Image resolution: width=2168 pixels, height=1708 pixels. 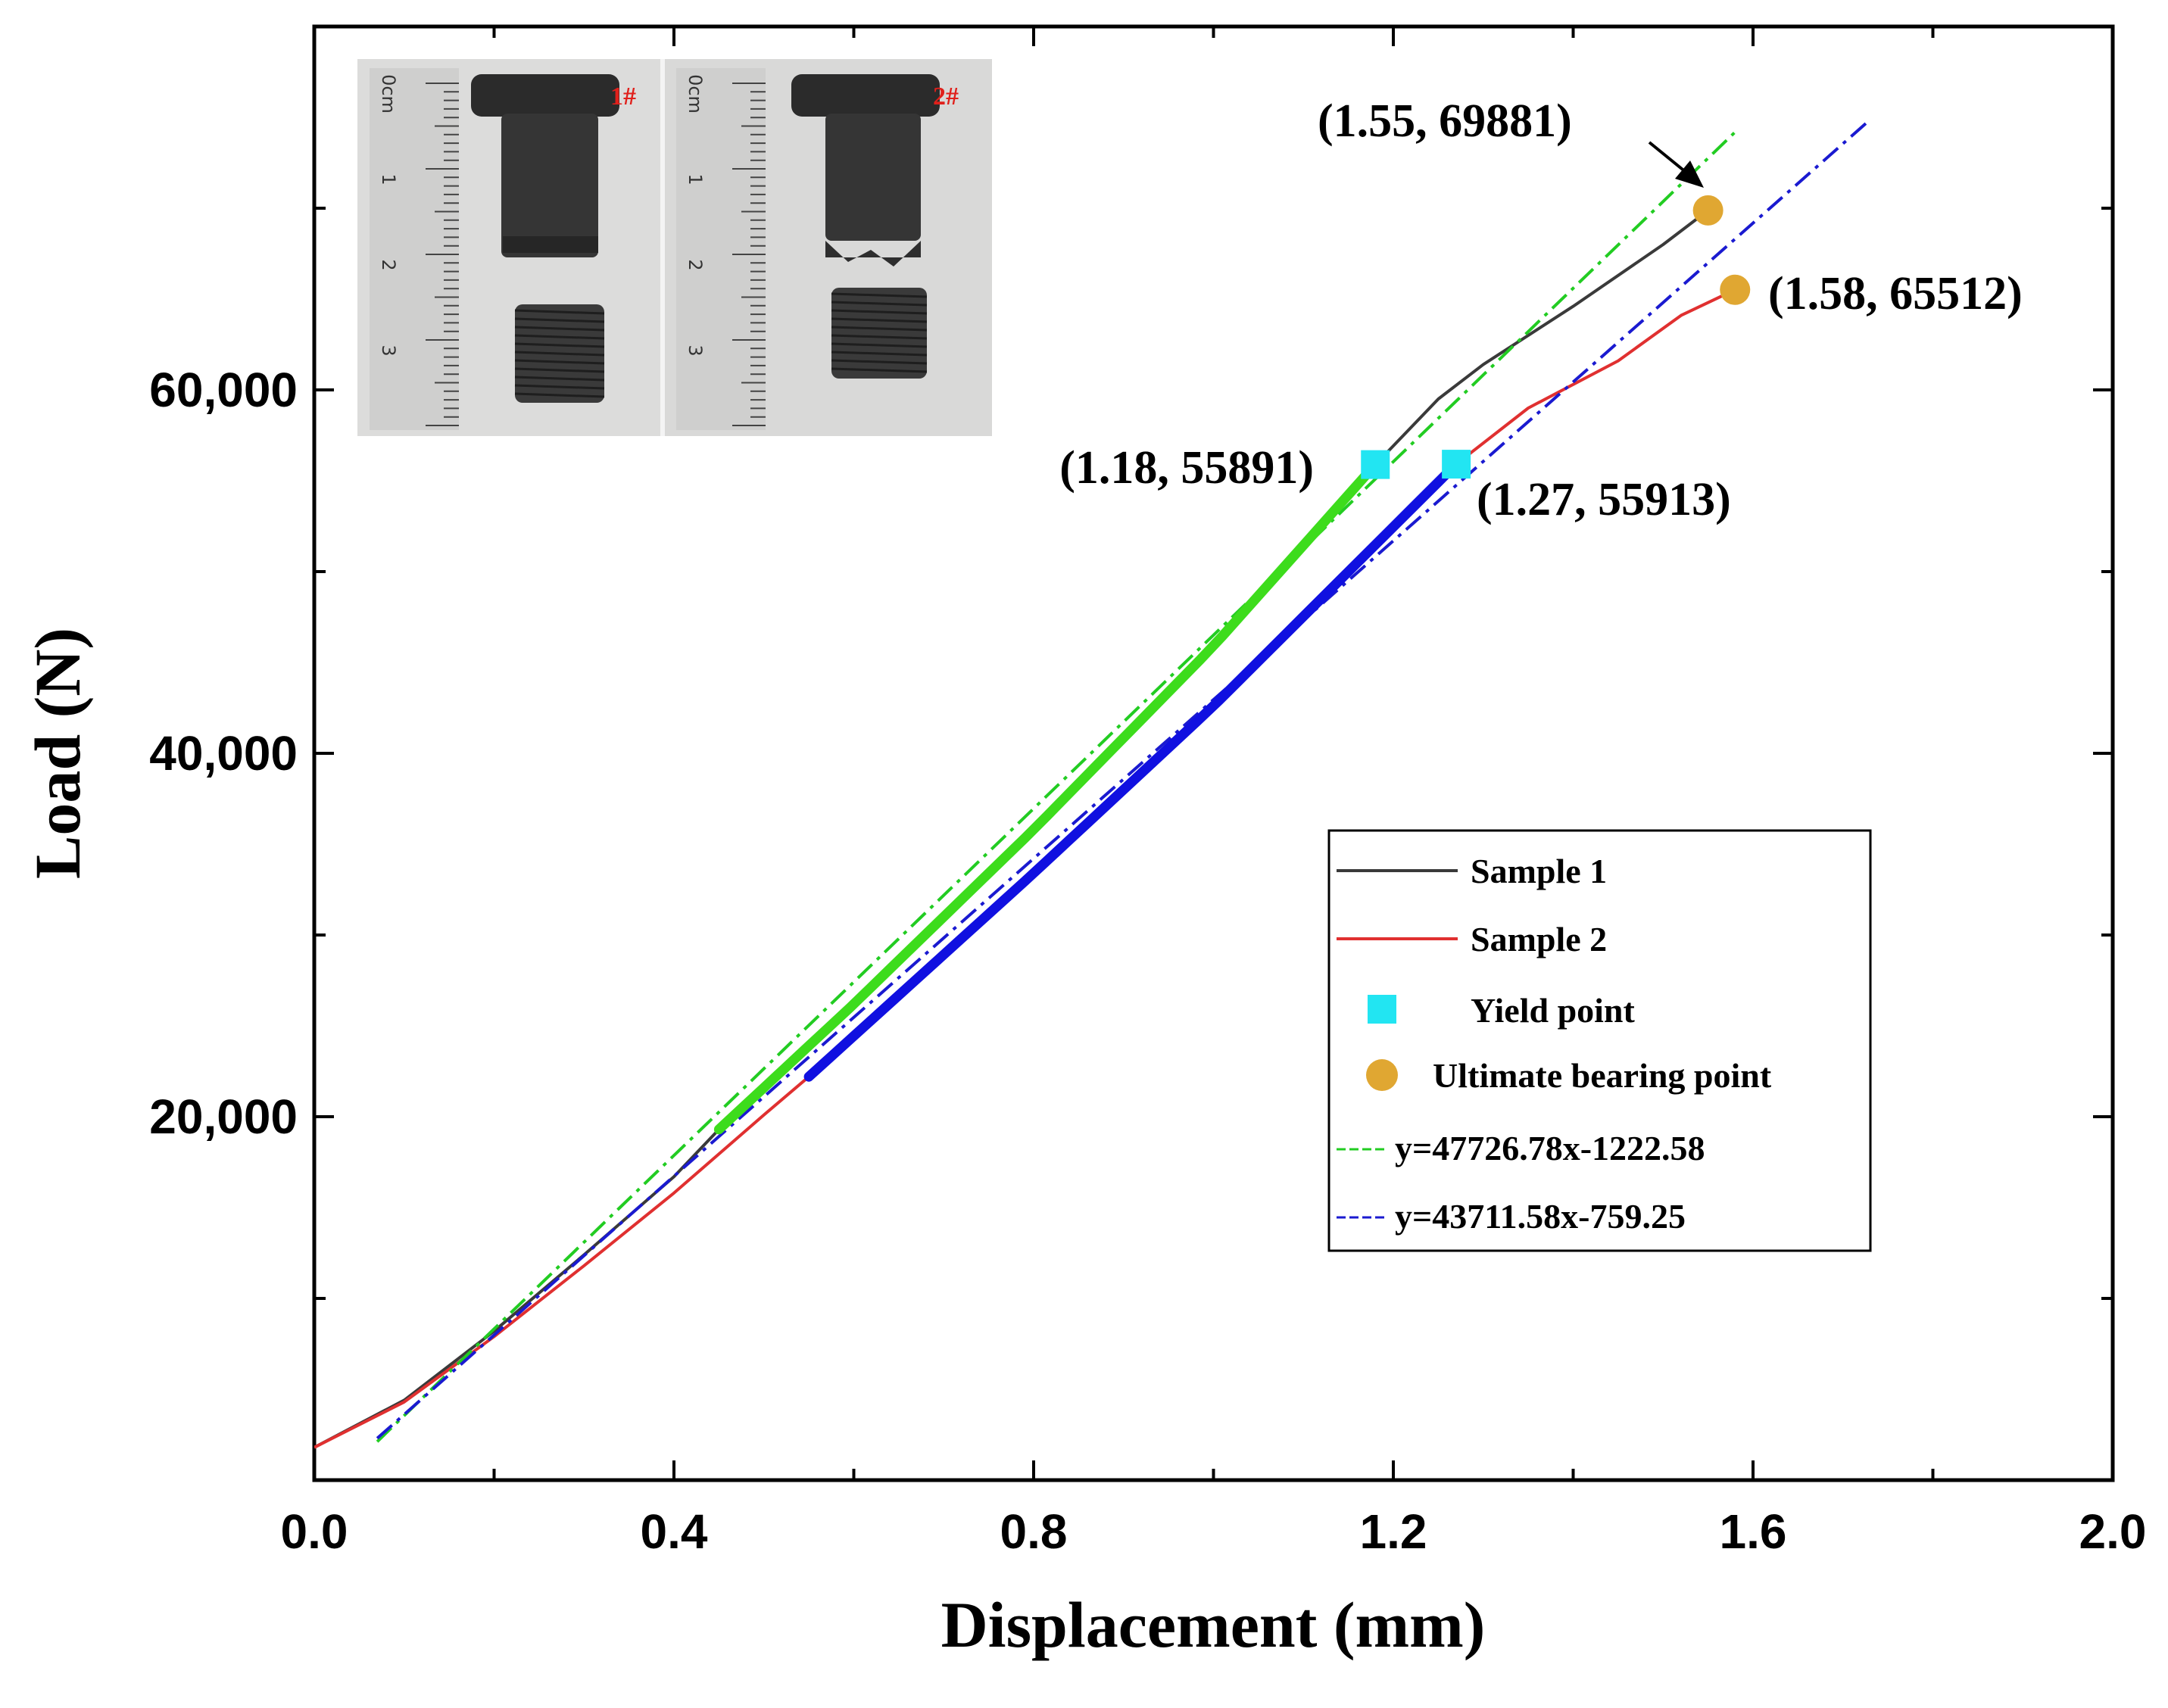 I want to click on y-tick-label: 40,000, so click(x=224, y=753).